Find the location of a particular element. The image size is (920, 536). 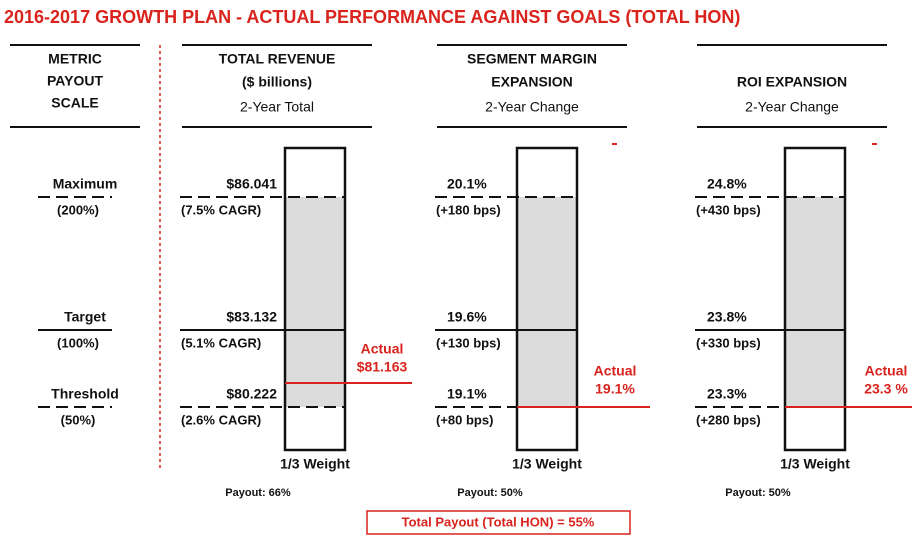

level-detail: (+180 bps) is located at coordinates (468, 209).